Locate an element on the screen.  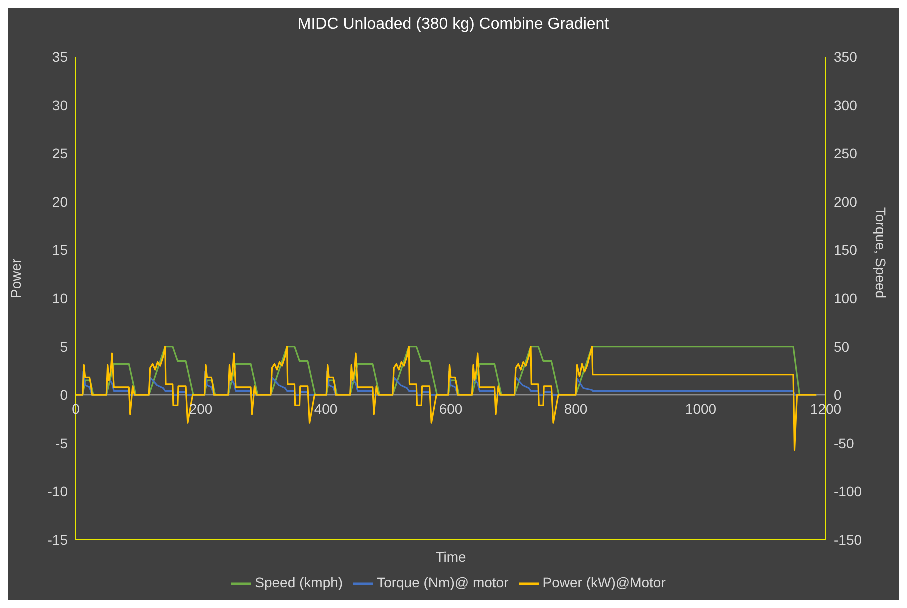
y-tick-label: 0 is located at coordinates (64, 395).